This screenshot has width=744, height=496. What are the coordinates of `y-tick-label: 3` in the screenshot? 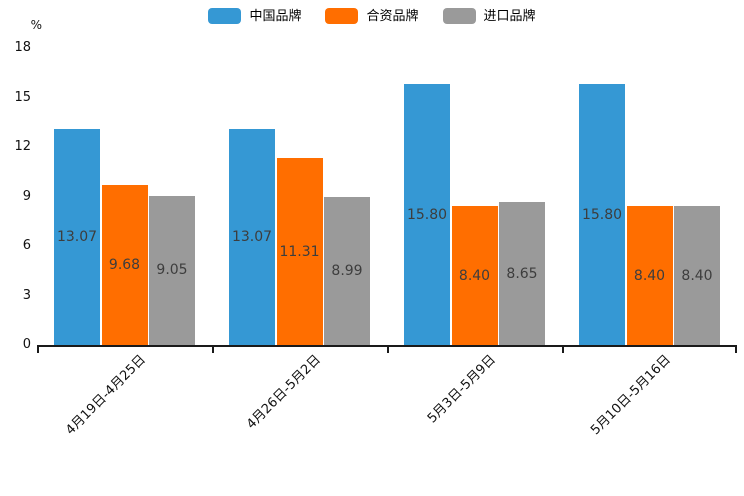 It's located at (26, 295).